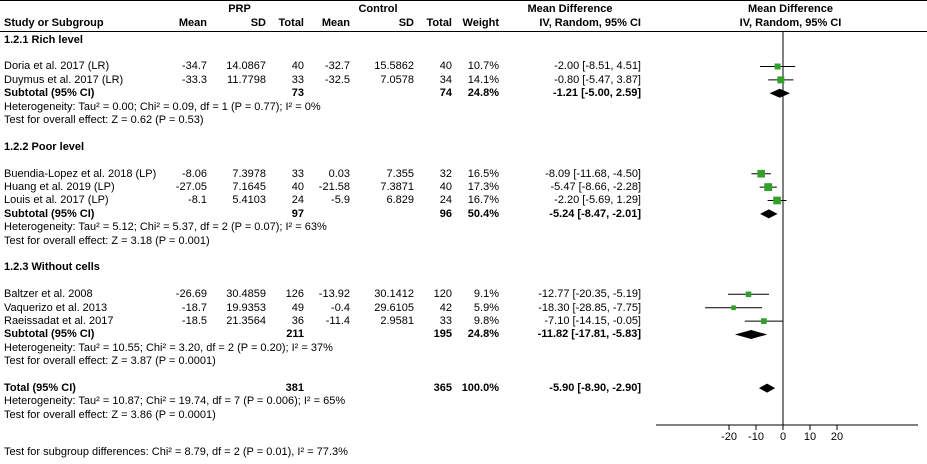 This screenshot has width=927, height=464. Describe the element at coordinates (378, 9) in the screenshot. I see `control-group-header: Control` at that location.